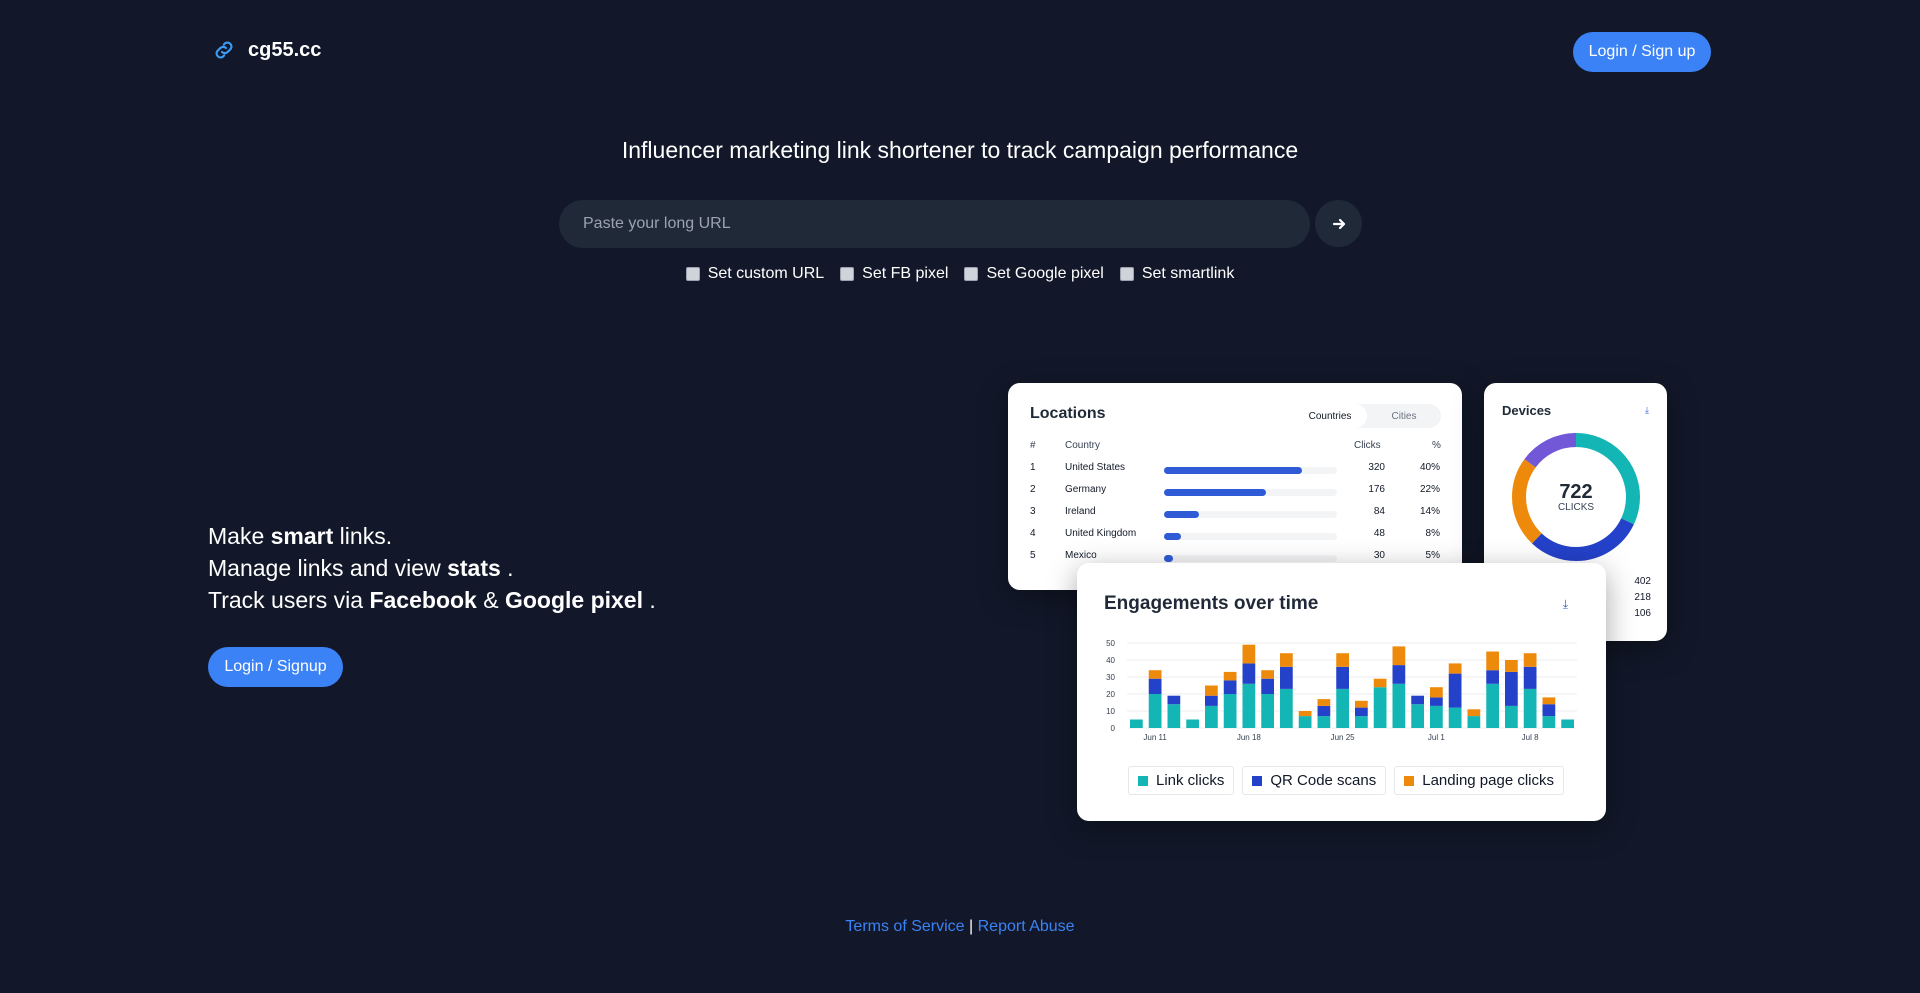 The height and width of the screenshot is (993, 1920). I want to click on row-pct: 22%, so click(1429, 489).